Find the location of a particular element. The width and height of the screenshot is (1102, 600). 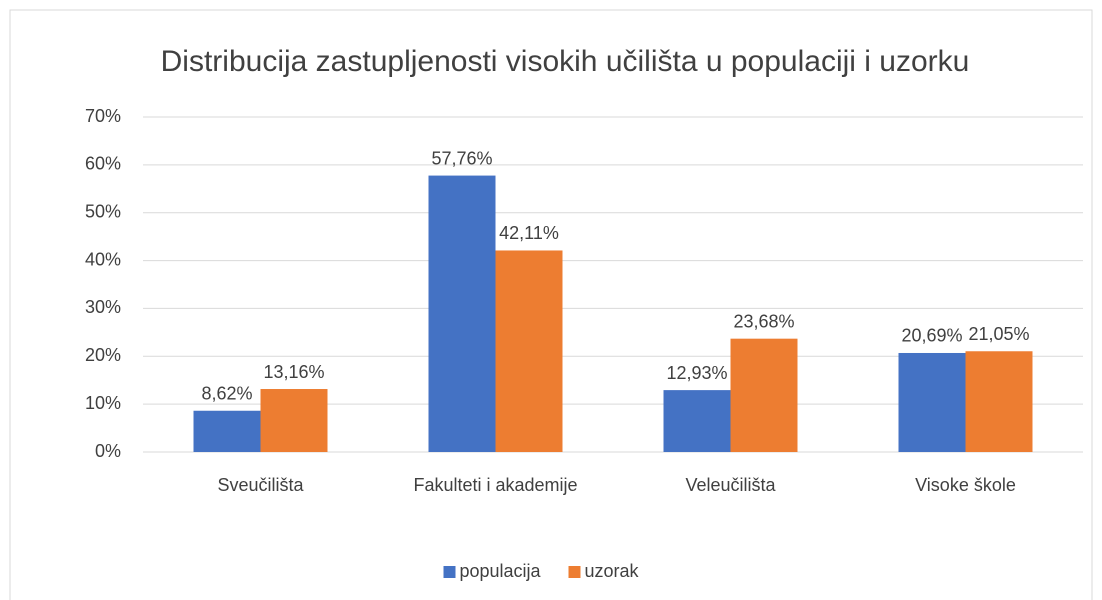

data-label: 21,05% is located at coordinates (998, 334).